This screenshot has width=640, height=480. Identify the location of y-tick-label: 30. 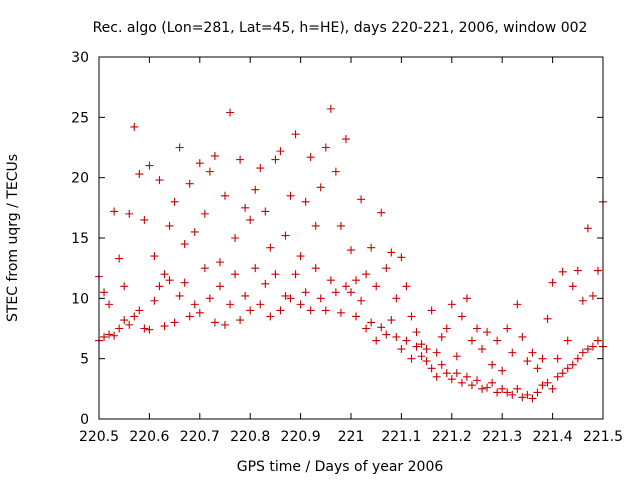
(80, 58).